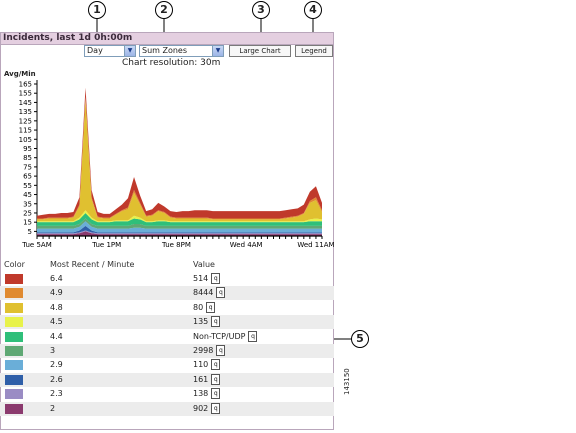  What do you see at coordinates (53, 408) in the screenshot?
I see `most-recent-value: 2` at bounding box center [53, 408].